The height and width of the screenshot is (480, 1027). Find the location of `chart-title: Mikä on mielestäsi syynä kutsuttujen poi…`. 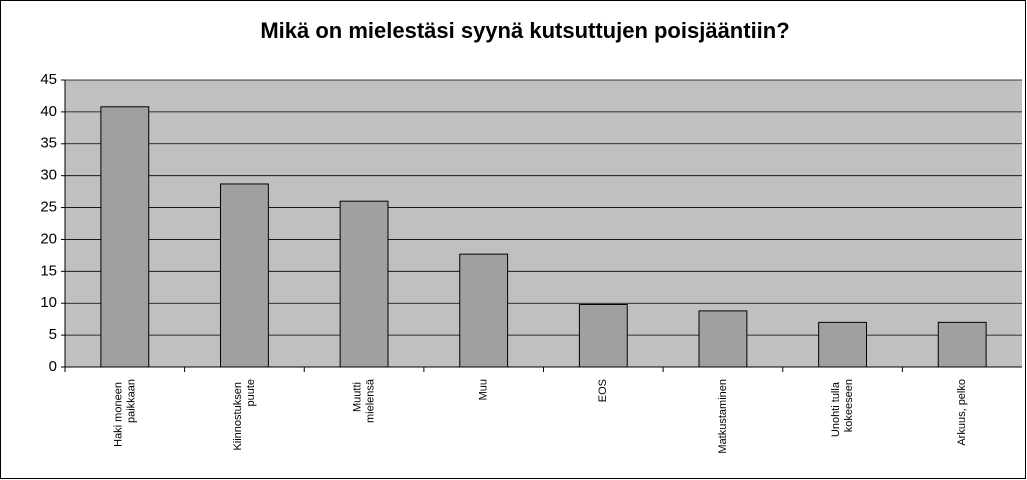

chart-title: Mikä on mielestäsi syynä kutsuttujen poi… is located at coordinates (524, 30).